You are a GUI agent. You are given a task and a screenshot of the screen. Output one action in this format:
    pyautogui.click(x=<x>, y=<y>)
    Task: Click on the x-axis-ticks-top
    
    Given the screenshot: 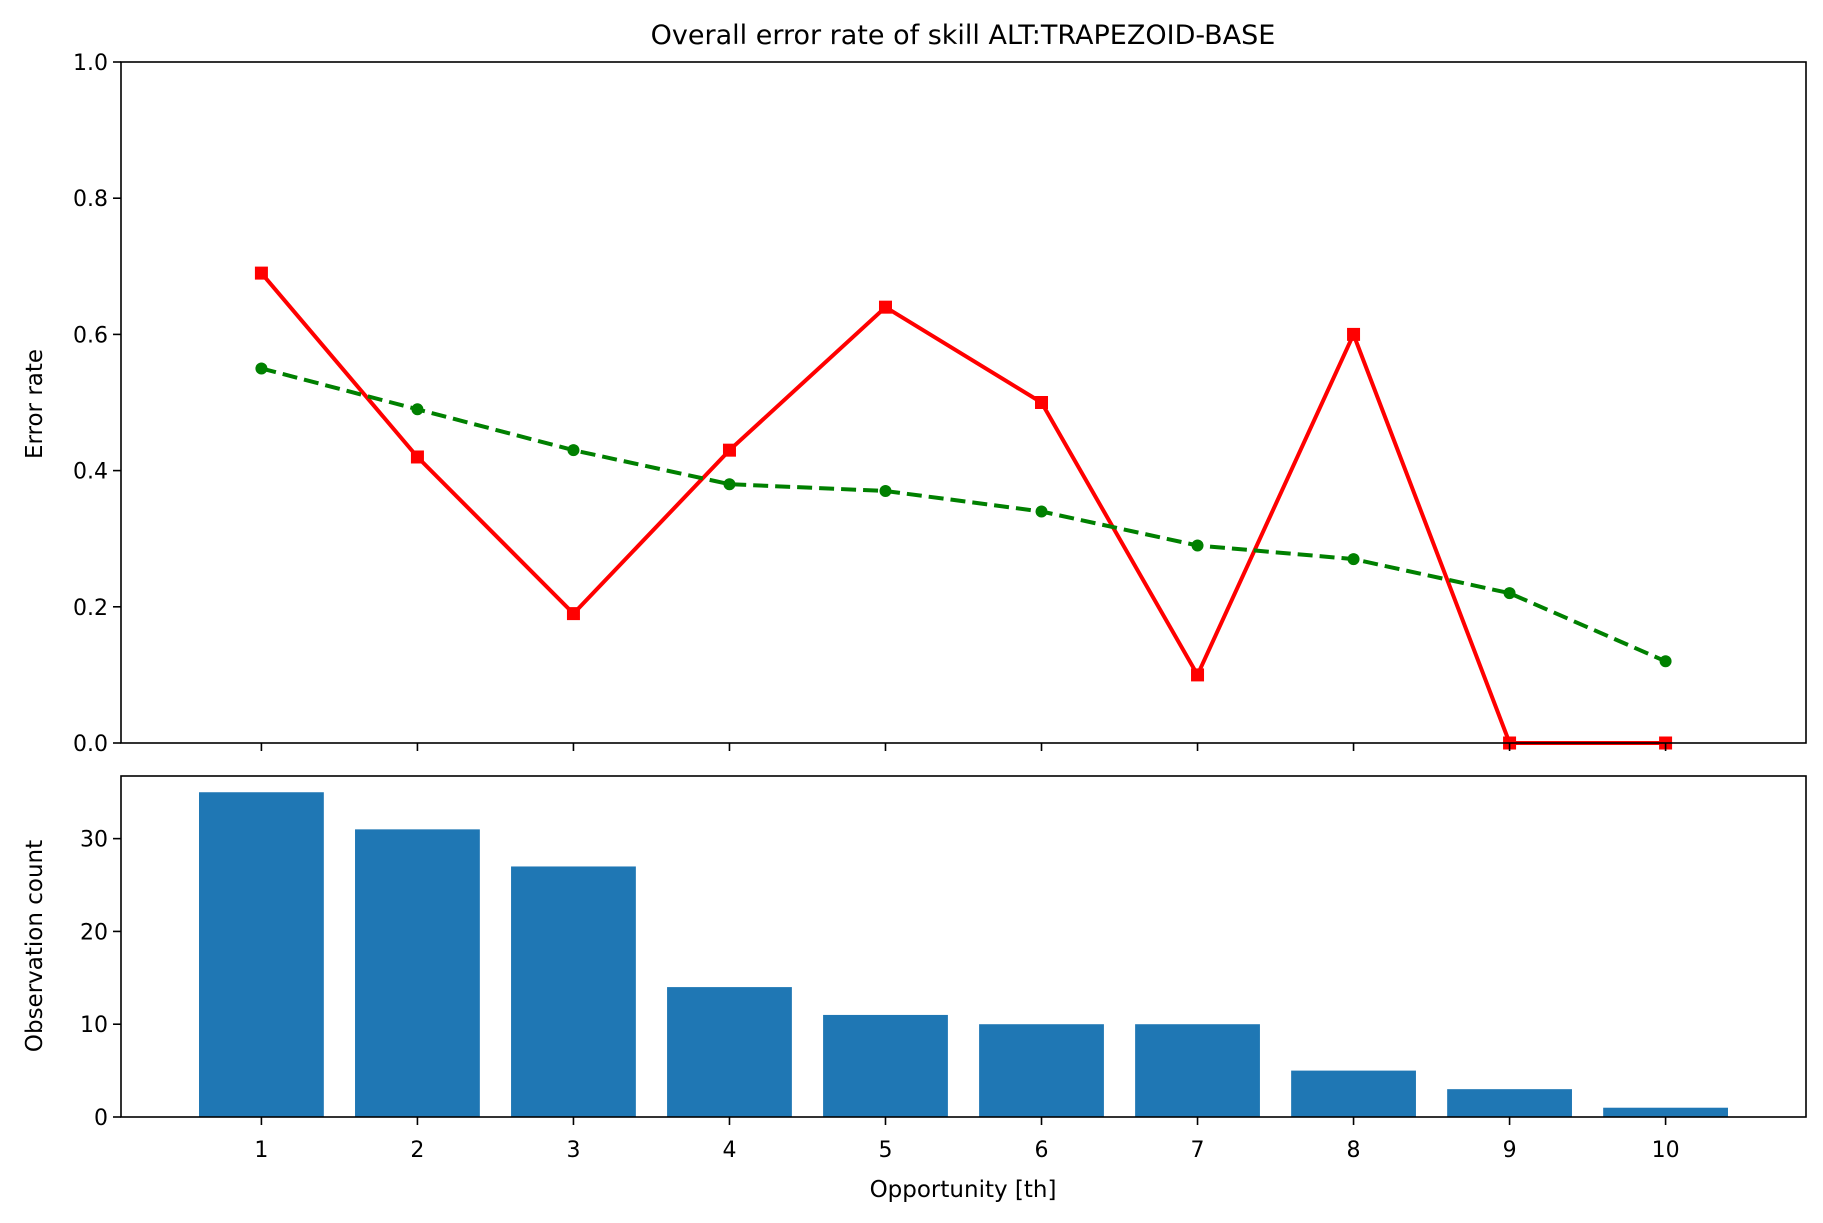 What is the action you would take?
    pyautogui.click(x=963, y=747)
    